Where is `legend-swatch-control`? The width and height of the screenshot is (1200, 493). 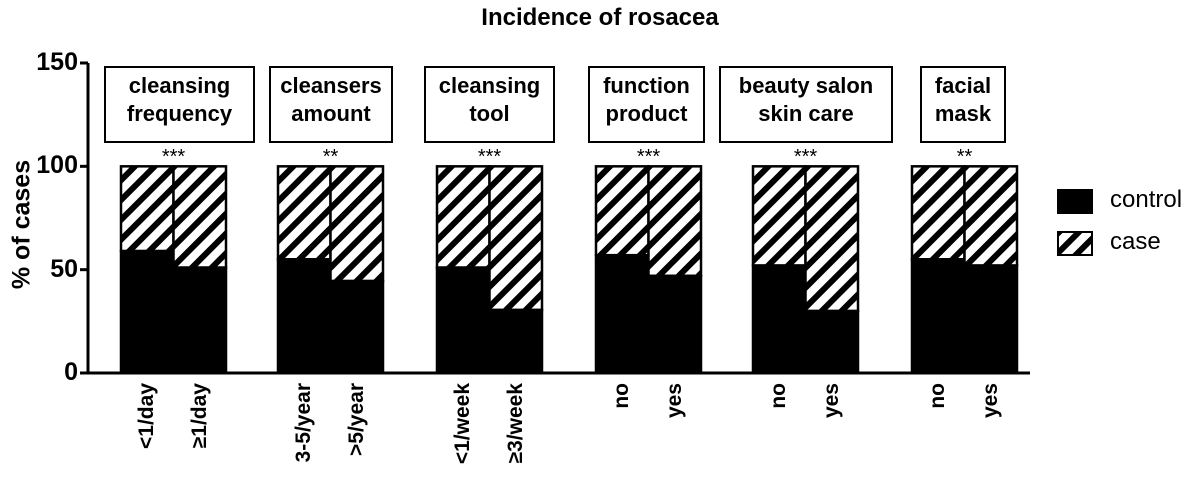
legend-swatch-control is located at coordinates (1075, 201).